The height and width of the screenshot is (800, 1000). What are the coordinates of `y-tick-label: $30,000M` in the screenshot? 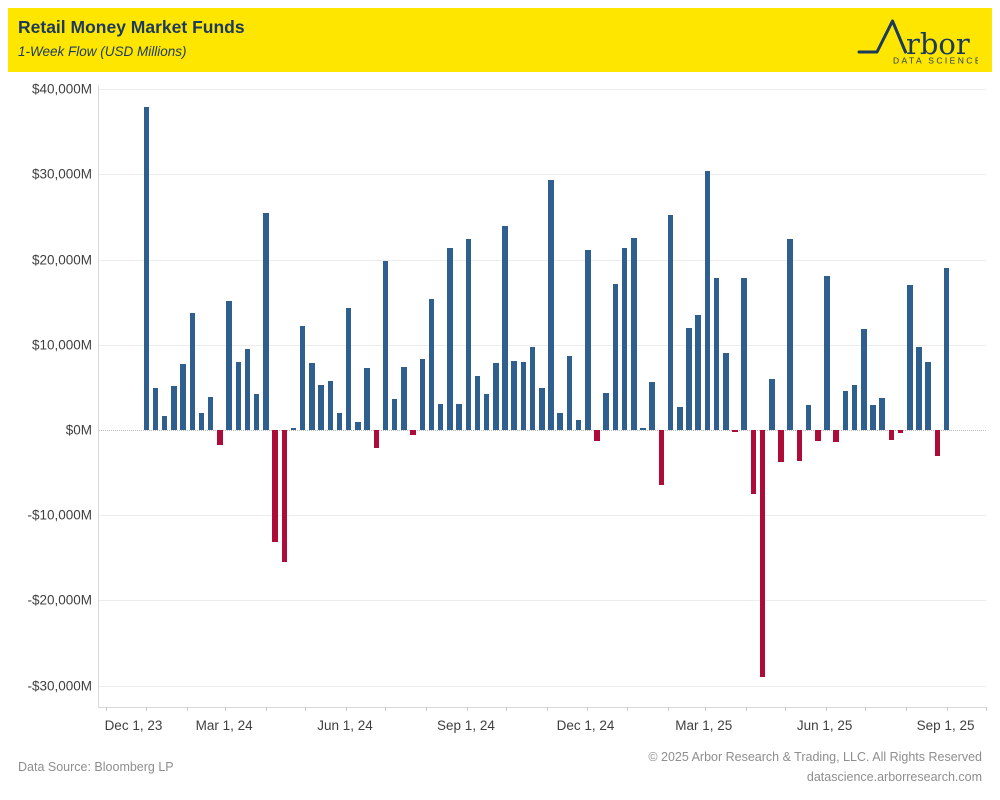 It's located at (61, 174).